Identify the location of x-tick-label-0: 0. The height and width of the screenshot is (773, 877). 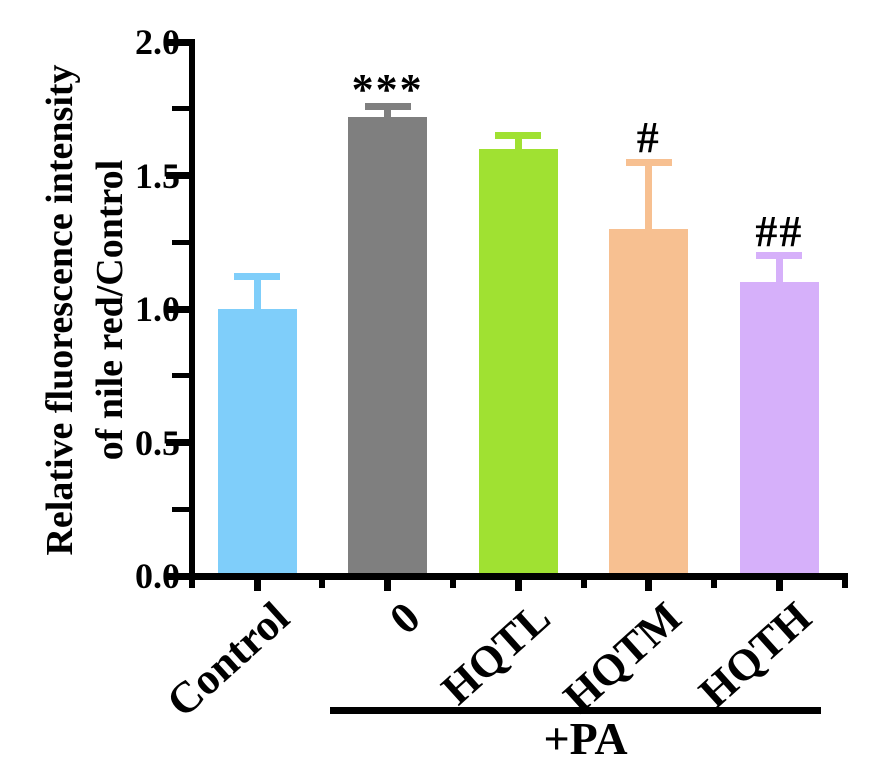
(404, 618).